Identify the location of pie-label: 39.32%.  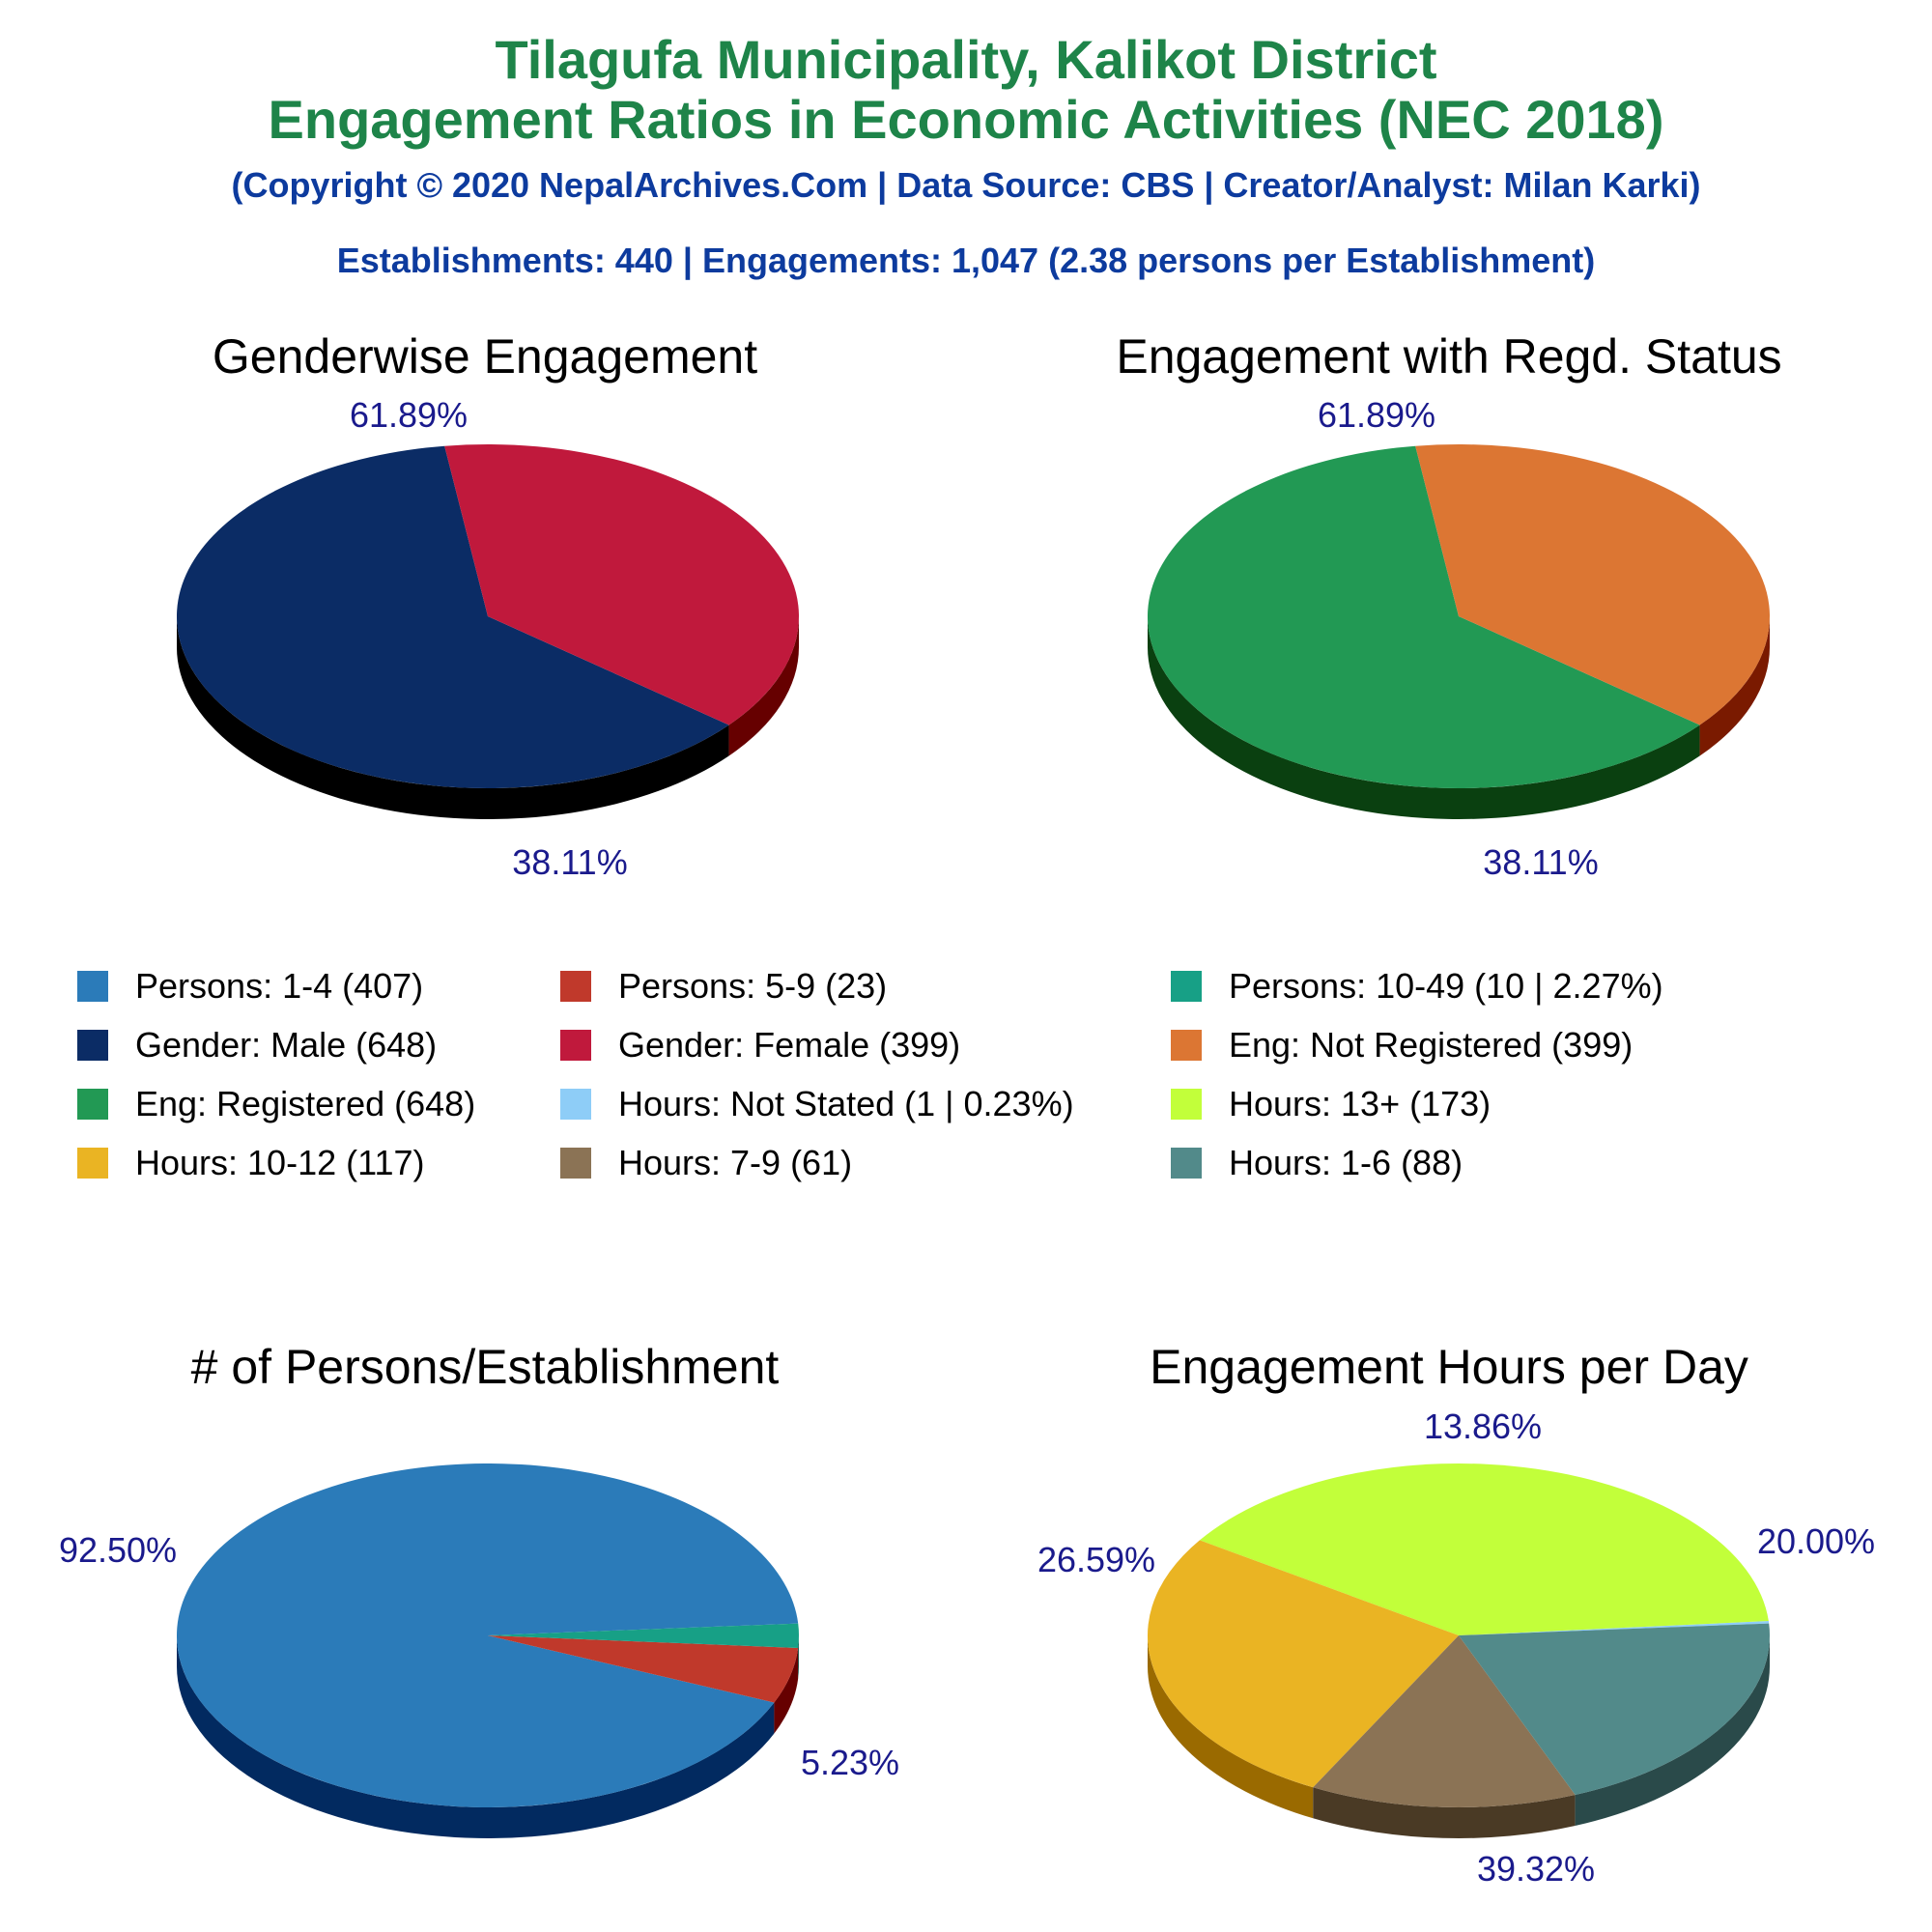
(1536, 1869).